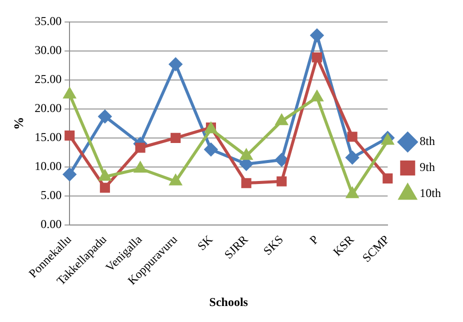 The width and height of the screenshot is (463, 322). Describe the element at coordinates (228, 301) in the screenshot. I see `x-axis-title: Schools` at that location.